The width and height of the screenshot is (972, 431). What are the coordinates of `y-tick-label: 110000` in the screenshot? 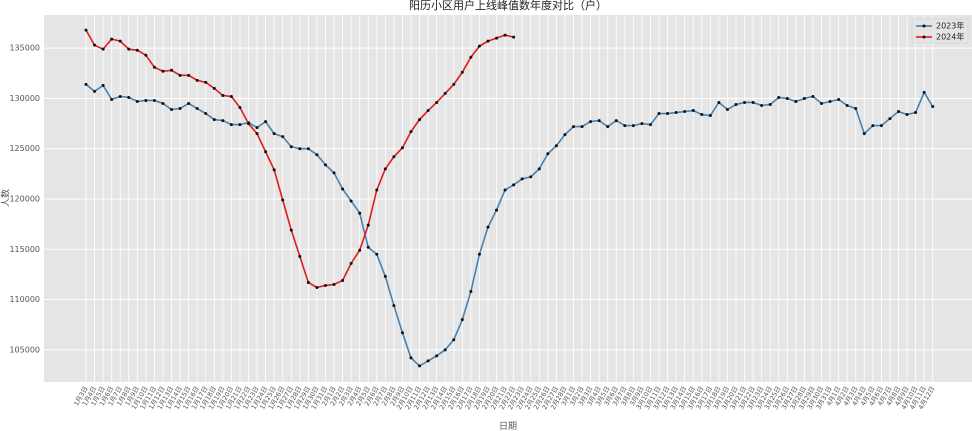 It's located at (24, 299).